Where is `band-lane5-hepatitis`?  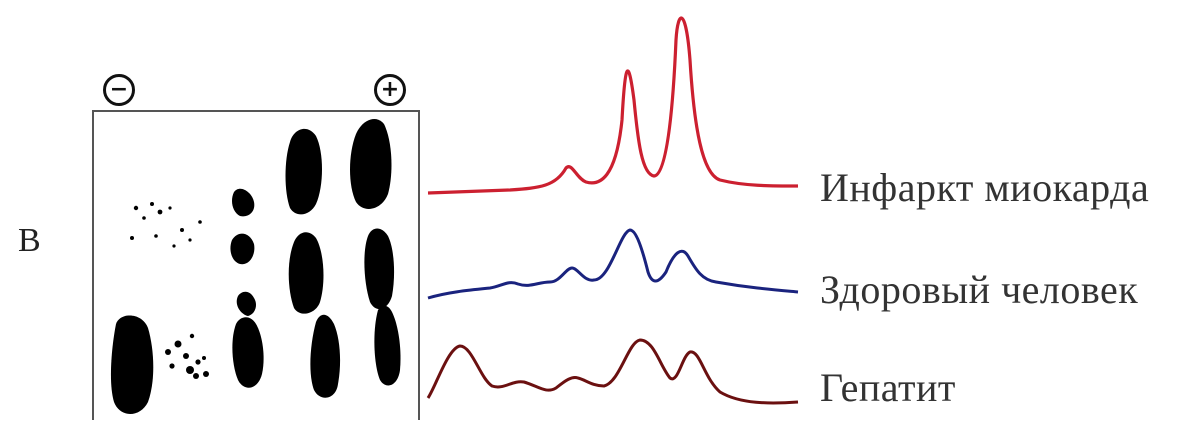
band-lane5-hepatitis is located at coordinates (387, 345).